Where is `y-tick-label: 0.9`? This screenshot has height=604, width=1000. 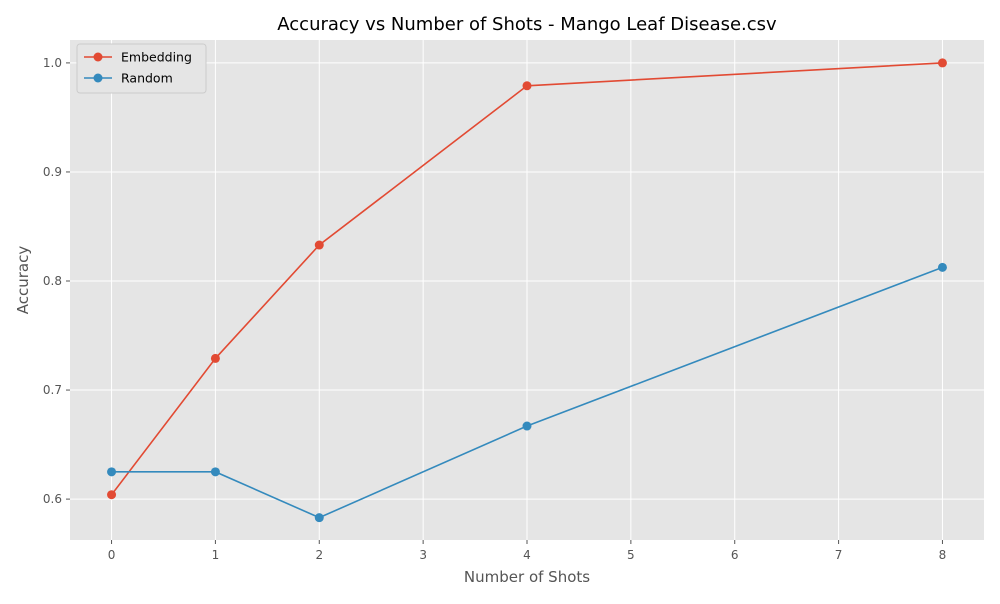
y-tick-label: 0.9 is located at coordinates (52, 172).